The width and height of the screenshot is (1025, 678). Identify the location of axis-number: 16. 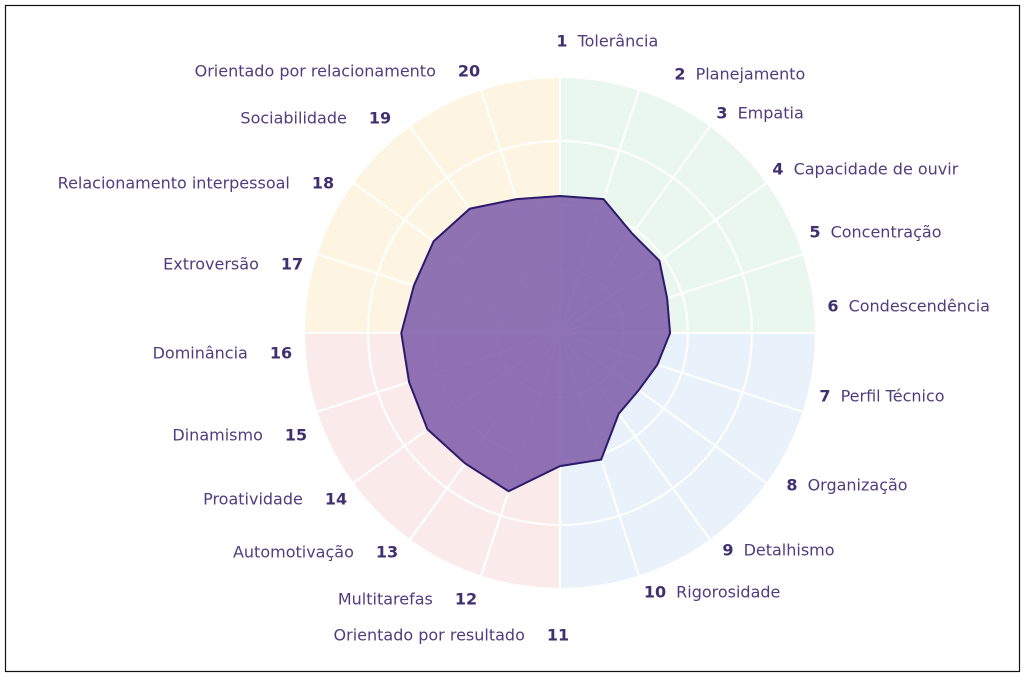
(281, 353).